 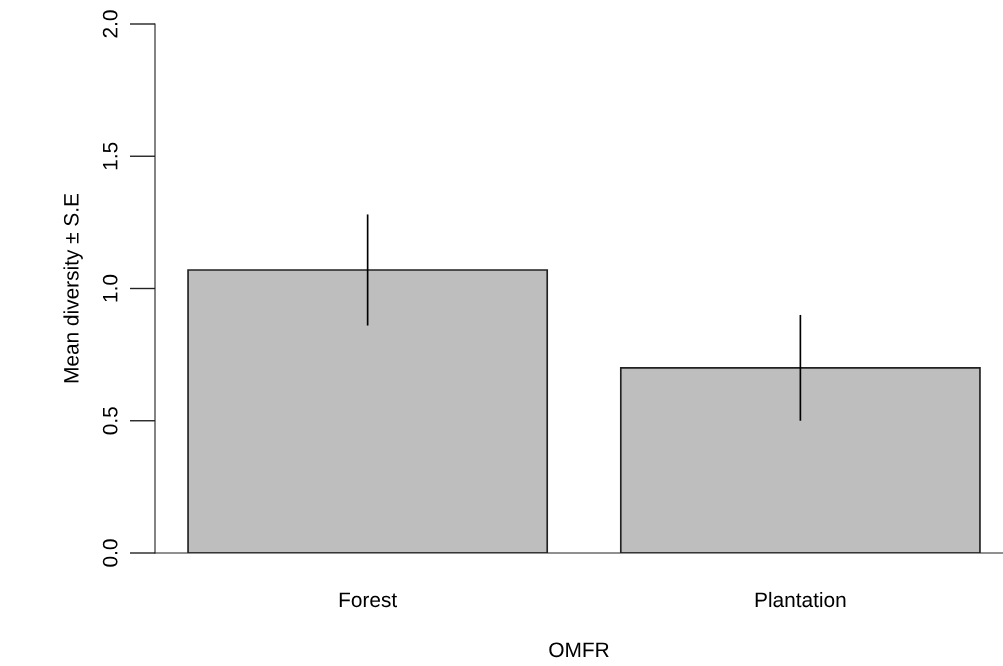 I want to click on x-axis-title: OMFR, so click(x=579, y=650).